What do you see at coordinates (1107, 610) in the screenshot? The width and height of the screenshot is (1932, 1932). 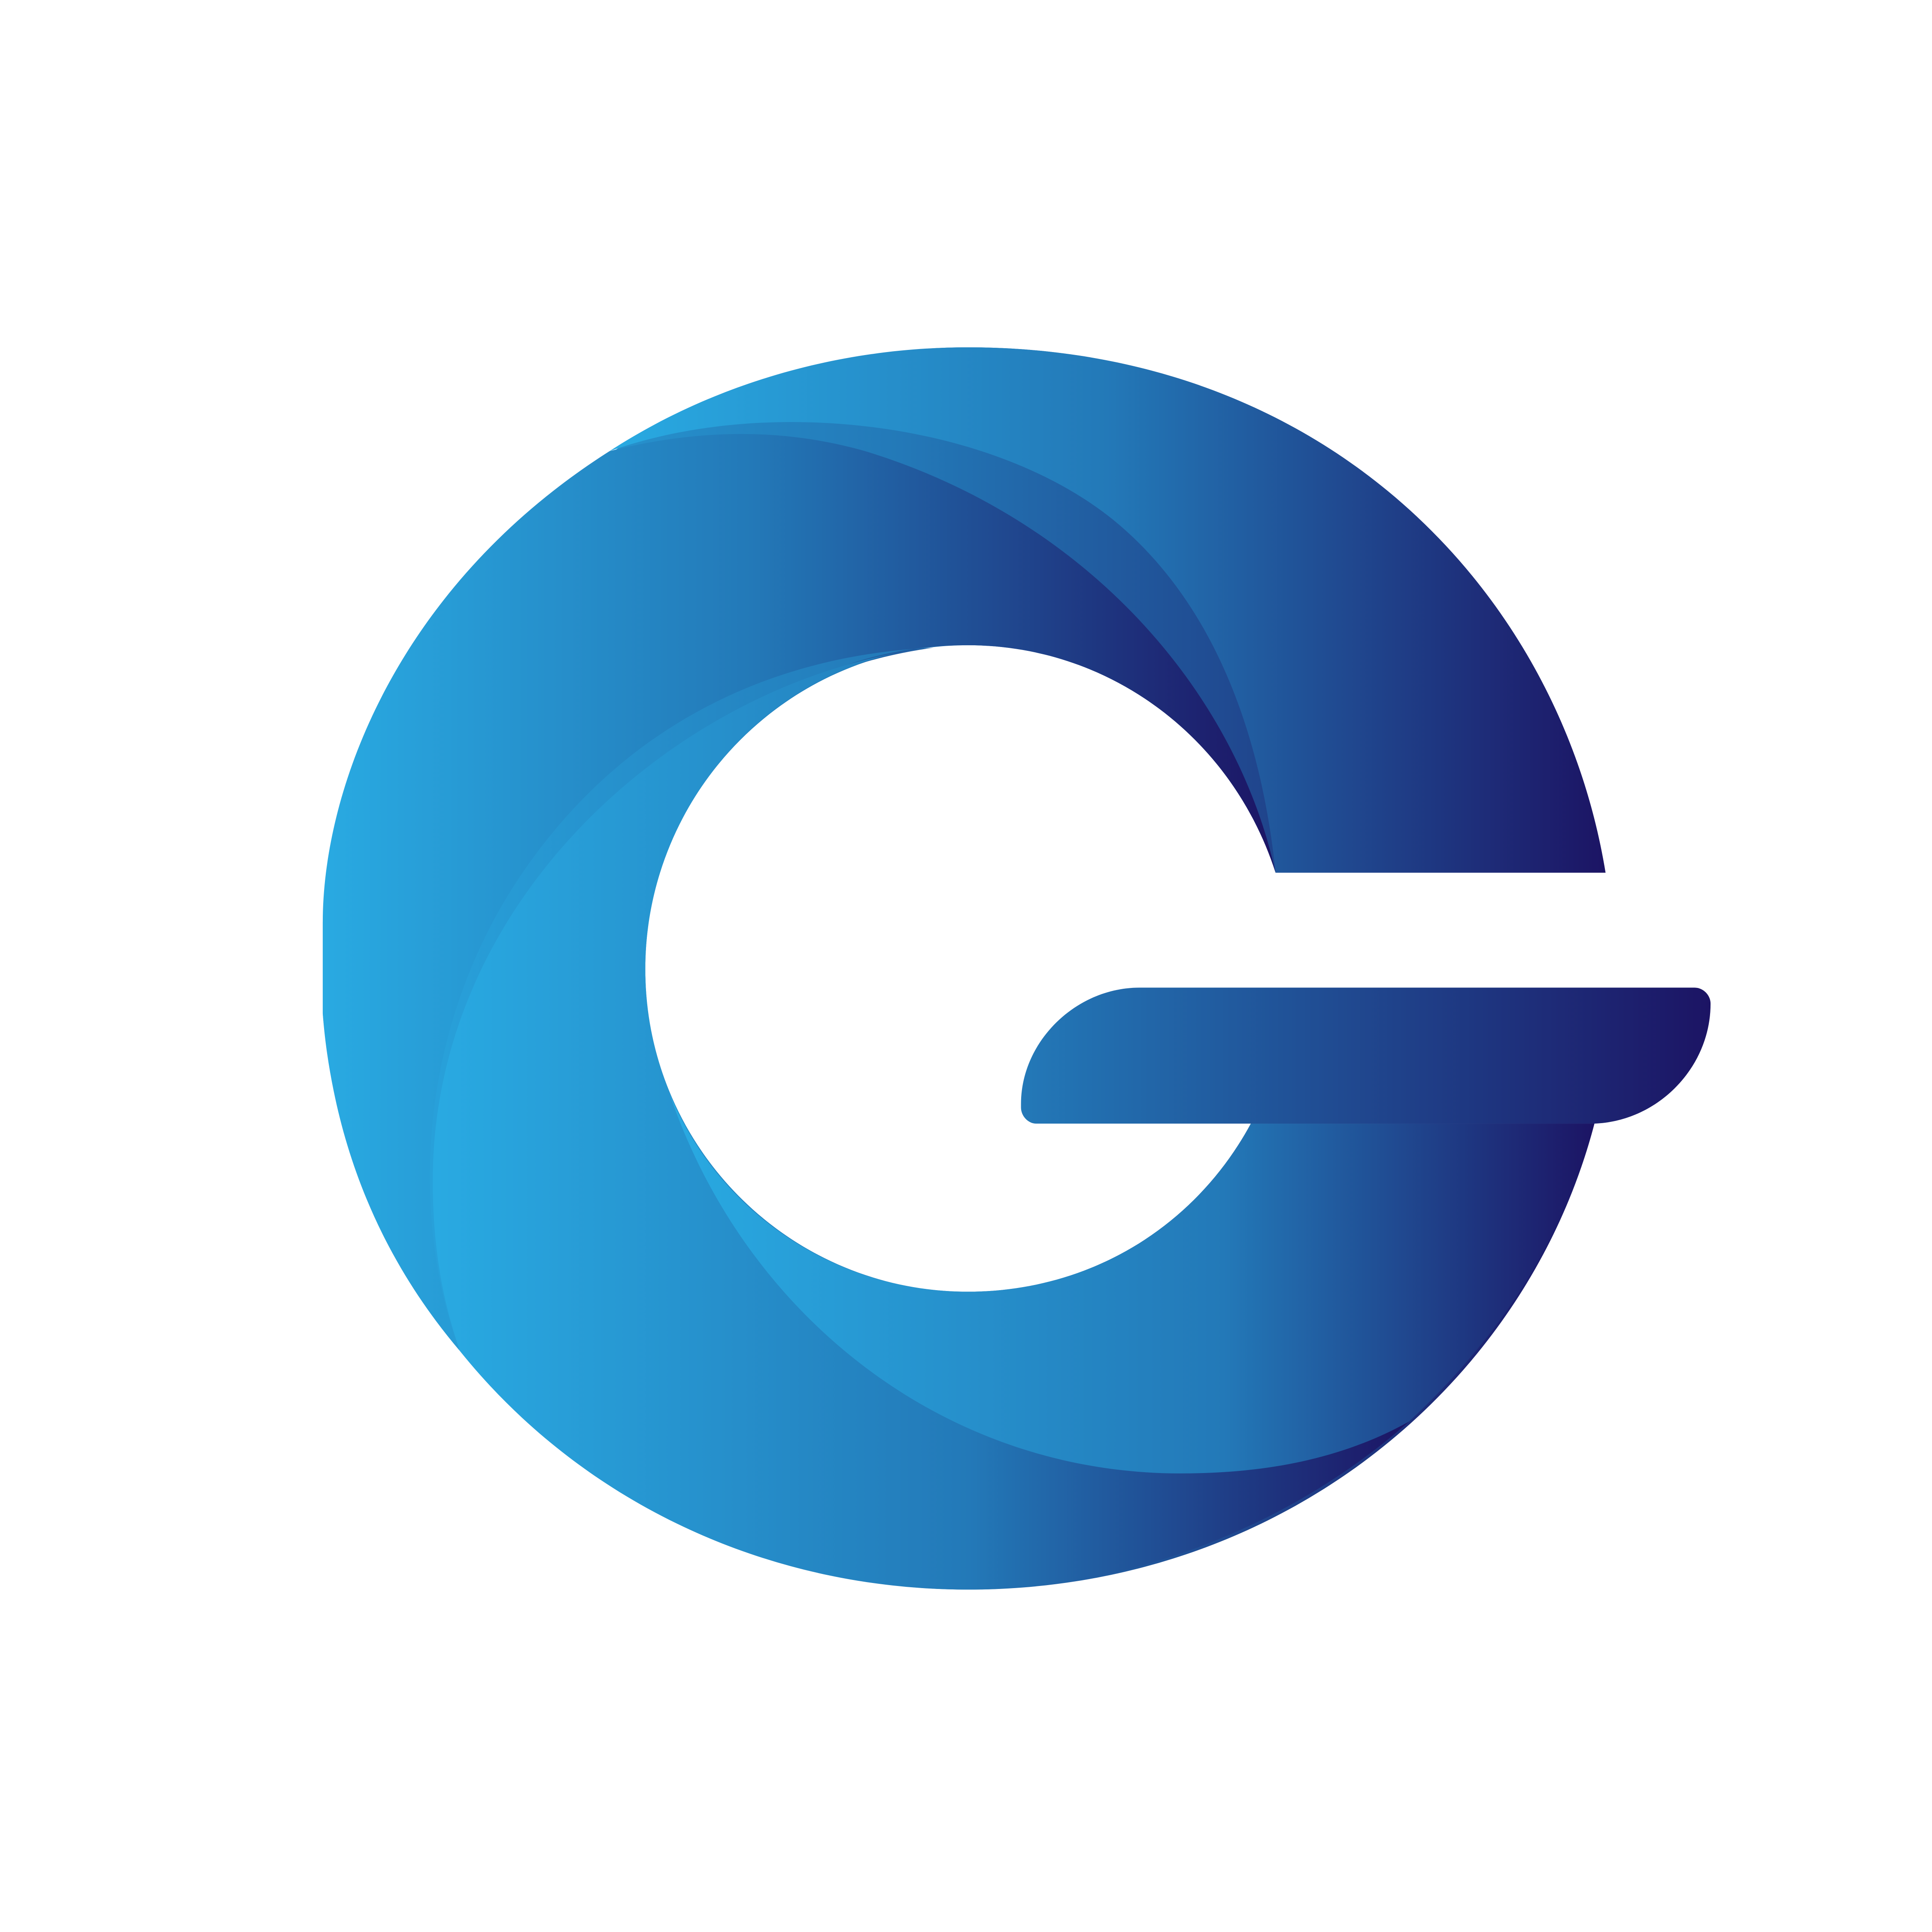 I see `g-upper-swoosh` at bounding box center [1107, 610].